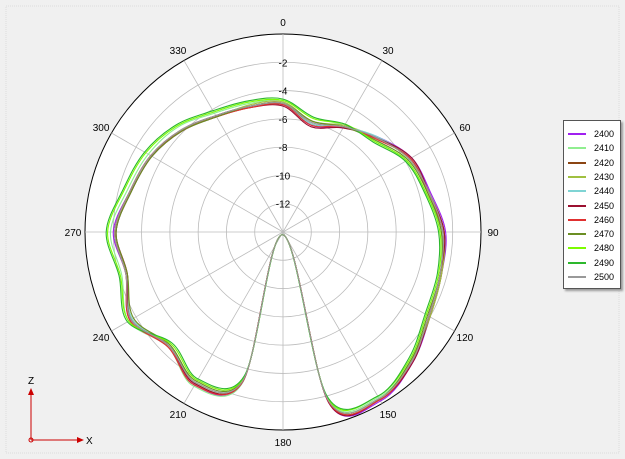 The image size is (625, 459). Describe the element at coordinates (604, 191) in the screenshot. I see `legend-label: 2440` at that location.